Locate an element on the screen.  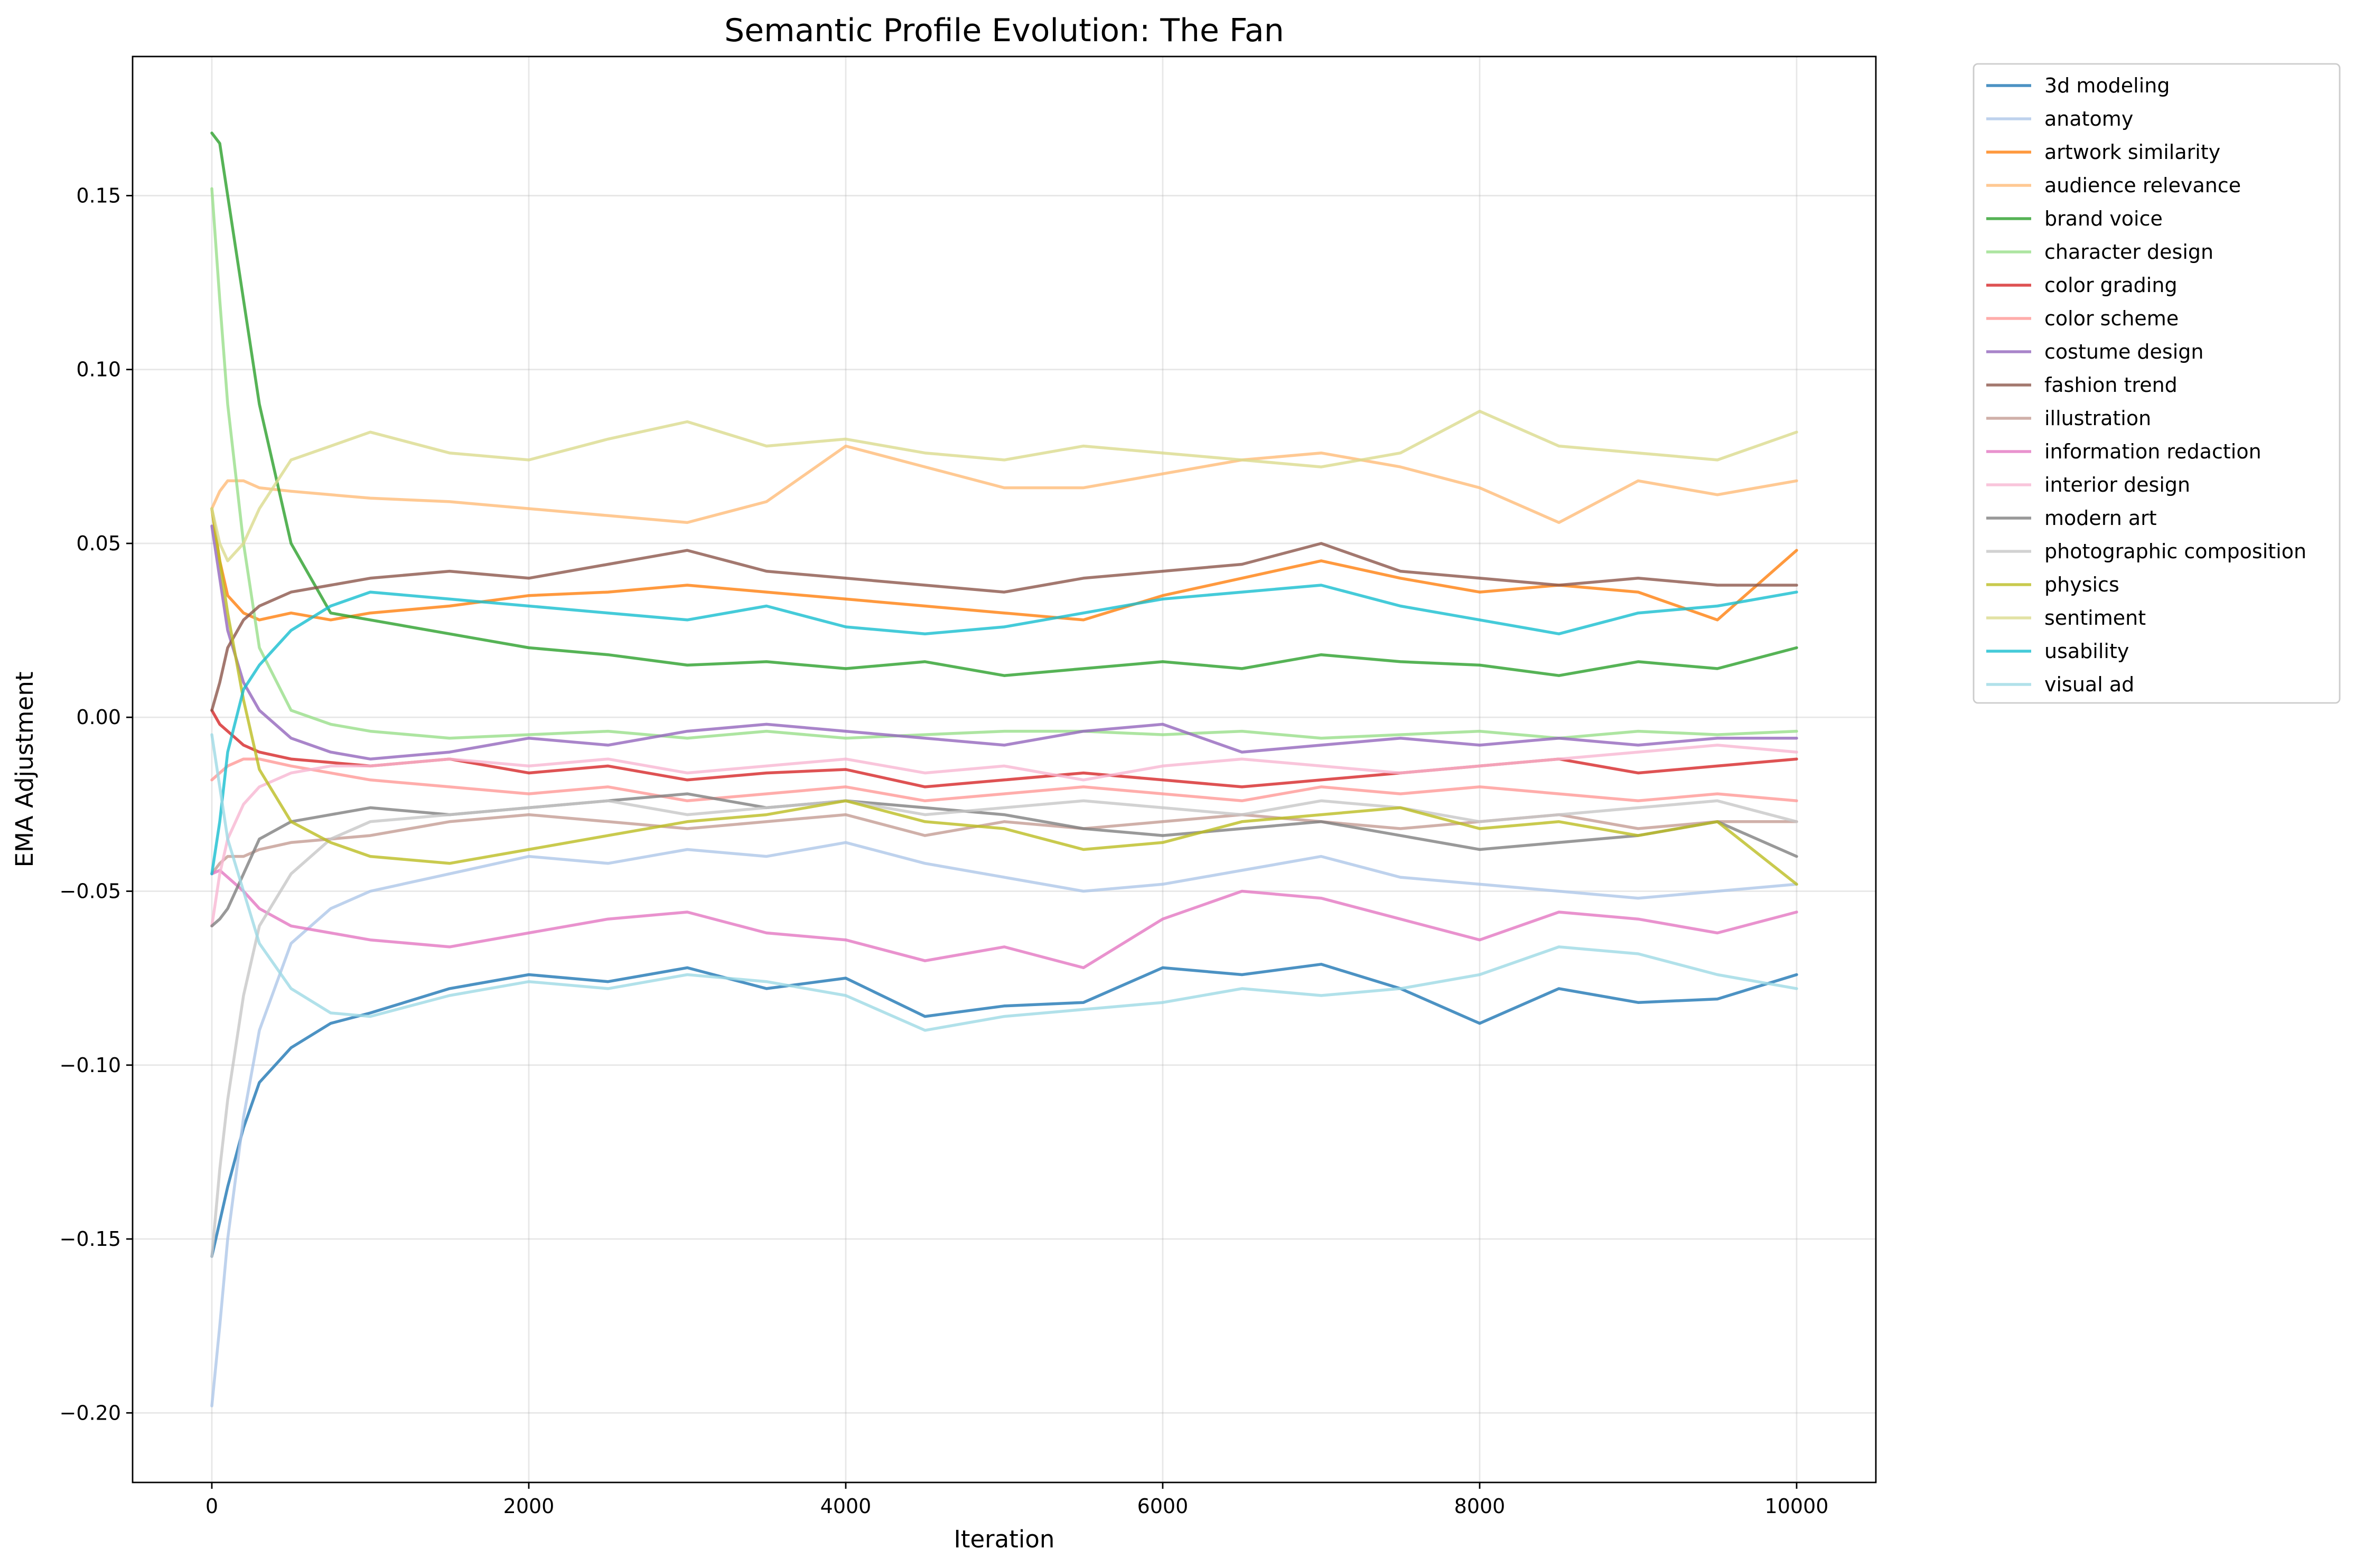
x-tick-label: 8000 is located at coordinates (1480, 1507).